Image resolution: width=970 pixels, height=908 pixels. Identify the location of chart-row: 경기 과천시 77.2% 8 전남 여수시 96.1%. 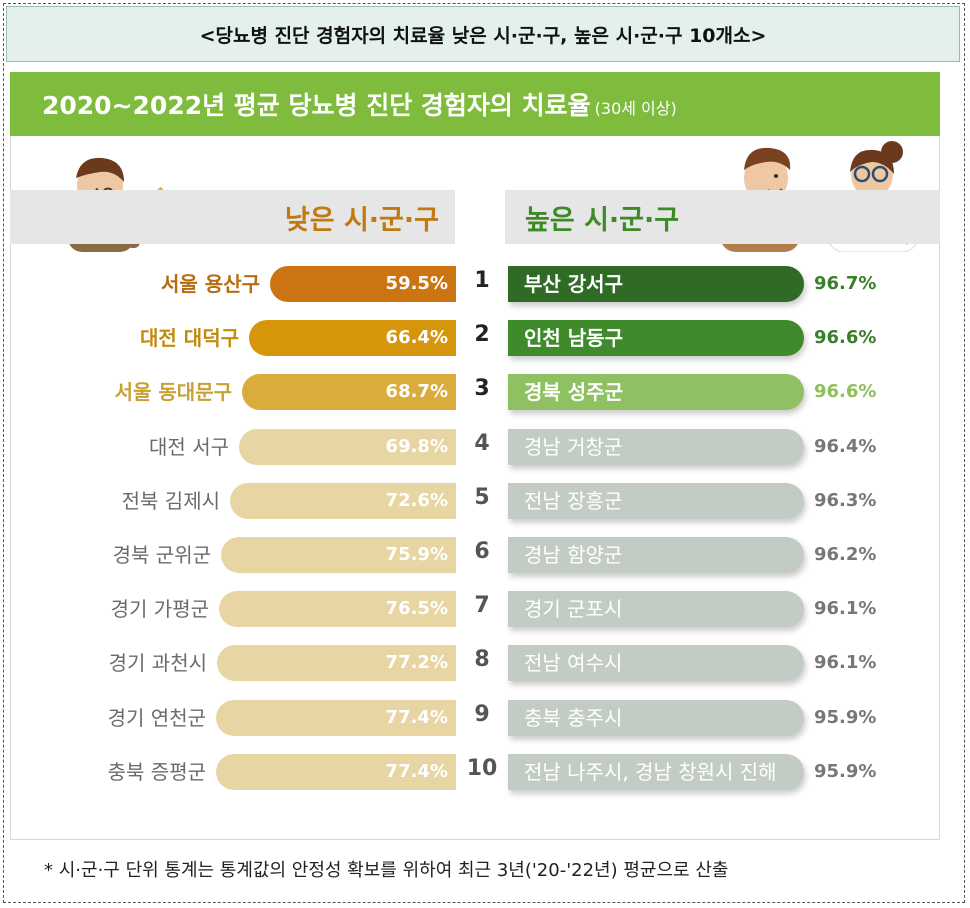
(485, 663).